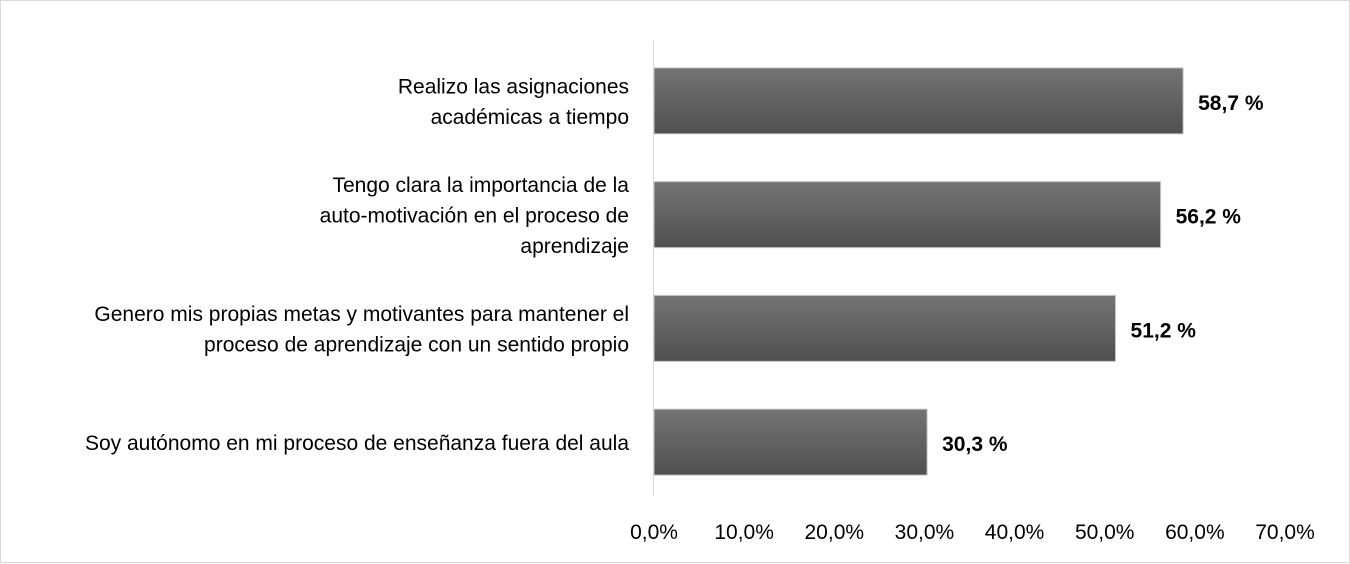  Describe the element at coordinates (513, 87) in the screenshot. I see `category-label: Realizo las asignaciones` at that location.